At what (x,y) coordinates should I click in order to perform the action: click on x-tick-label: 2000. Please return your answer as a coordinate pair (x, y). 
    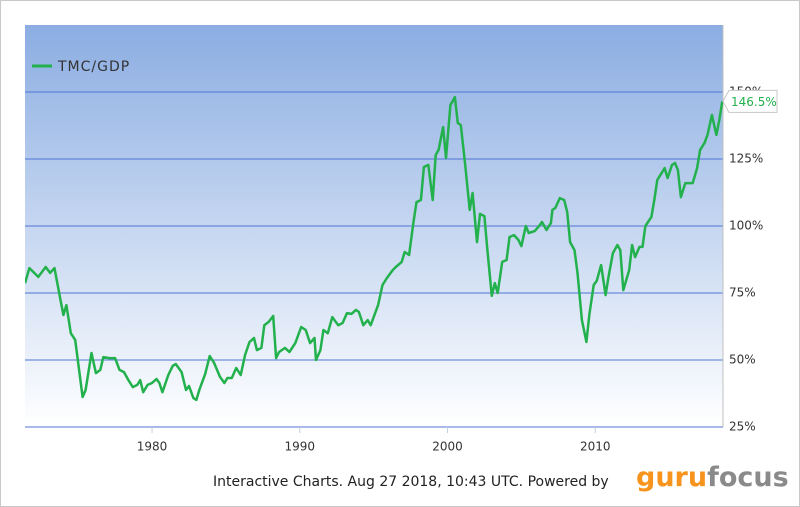
    Looking at the image, I should click on (447, 447).